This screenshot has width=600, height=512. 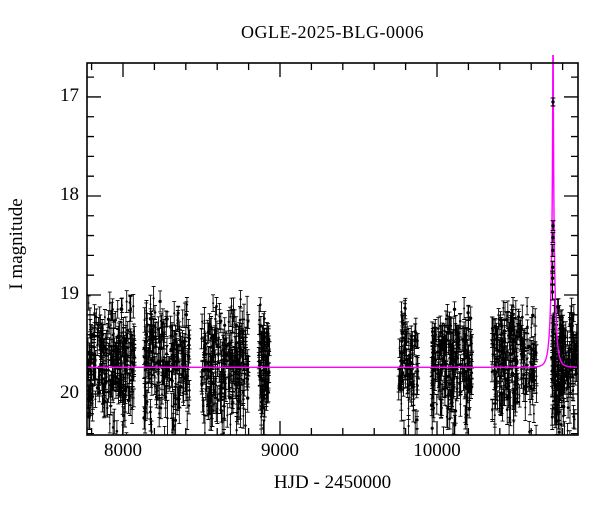 I want to click on x-tick-label: 9000, so click(x=280, y=450).